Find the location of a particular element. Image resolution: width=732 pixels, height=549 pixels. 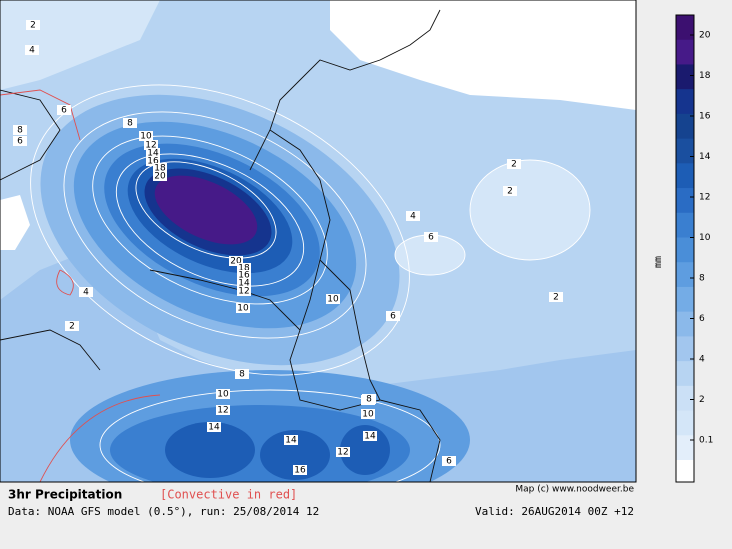

colorbar-label: 8 is located at coordinates (702, 279).